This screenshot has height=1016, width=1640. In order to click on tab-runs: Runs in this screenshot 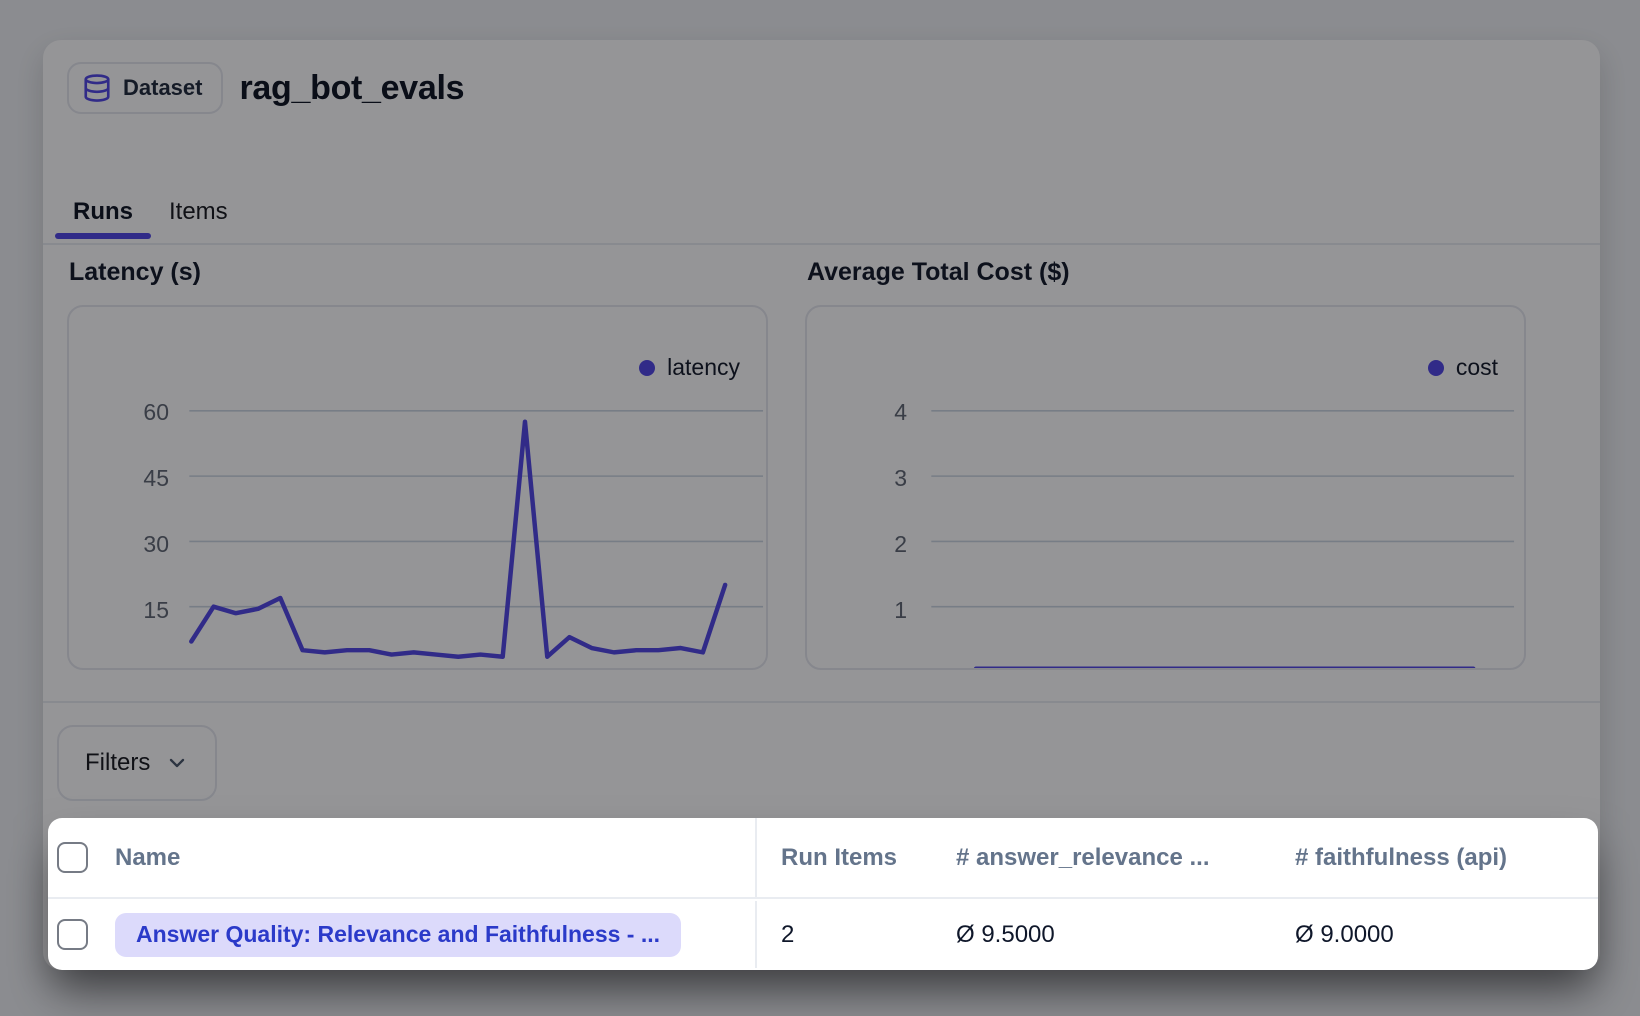, I will do `click(103, 211)`.